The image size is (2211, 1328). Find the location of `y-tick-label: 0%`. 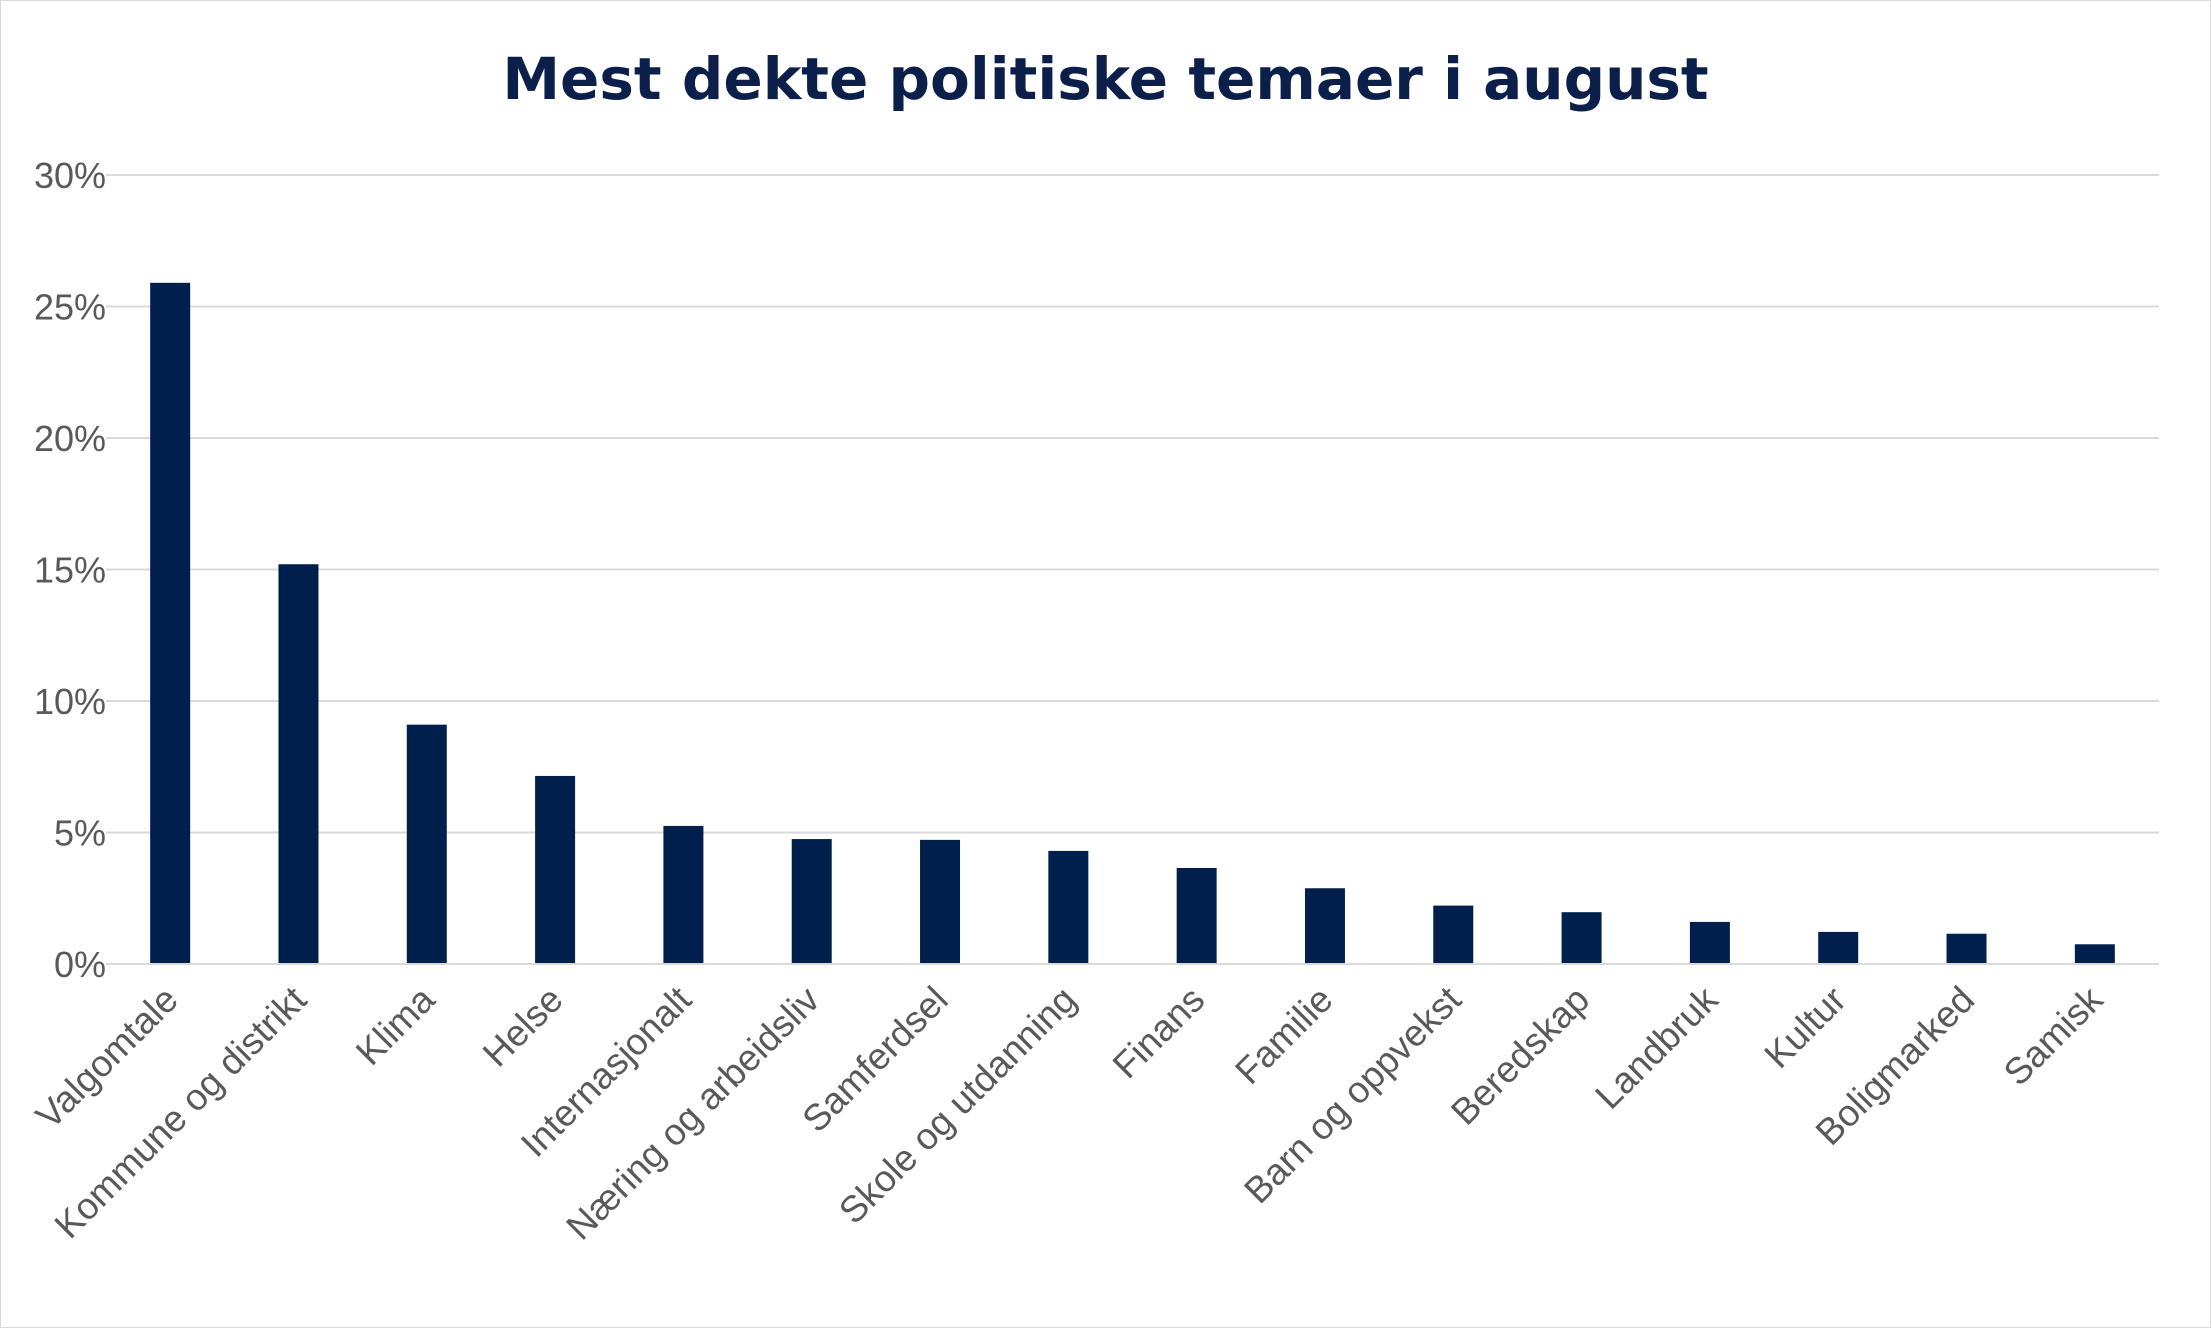

y-tick-label: 0% is located at coordinates (80, 964).